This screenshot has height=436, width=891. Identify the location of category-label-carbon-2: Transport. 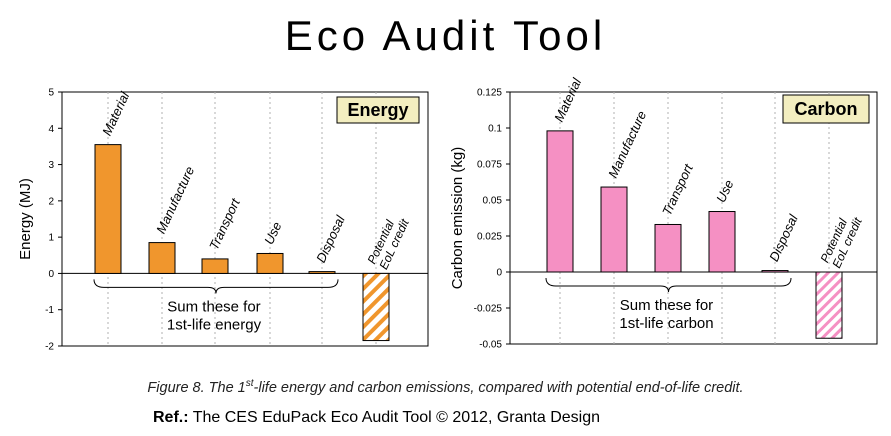
(677, 189).